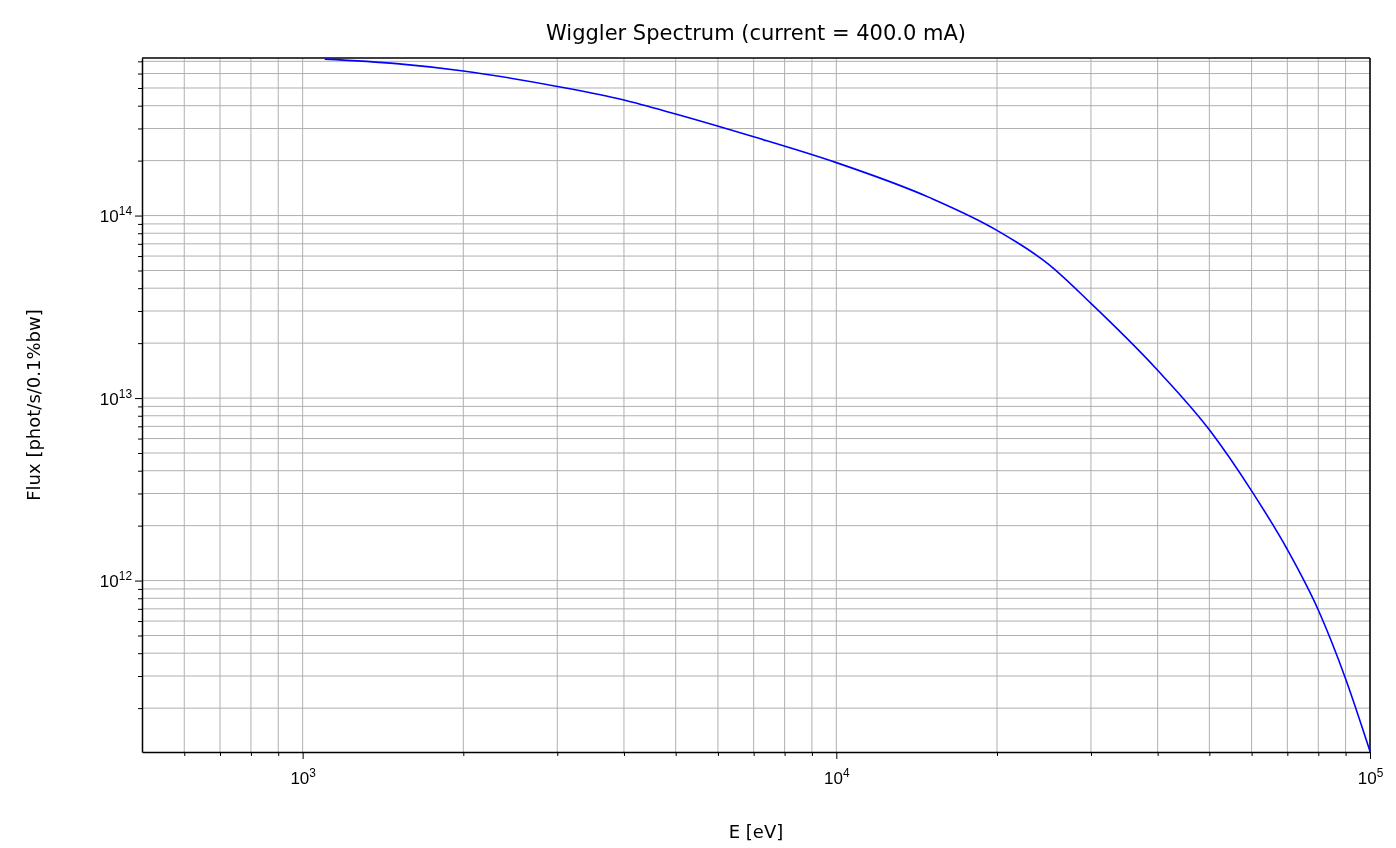  What do you see at coordinates (756, 831) in the screenshot?
I see `x-axis-title: E [eV]` at bounding box center [756, 831].